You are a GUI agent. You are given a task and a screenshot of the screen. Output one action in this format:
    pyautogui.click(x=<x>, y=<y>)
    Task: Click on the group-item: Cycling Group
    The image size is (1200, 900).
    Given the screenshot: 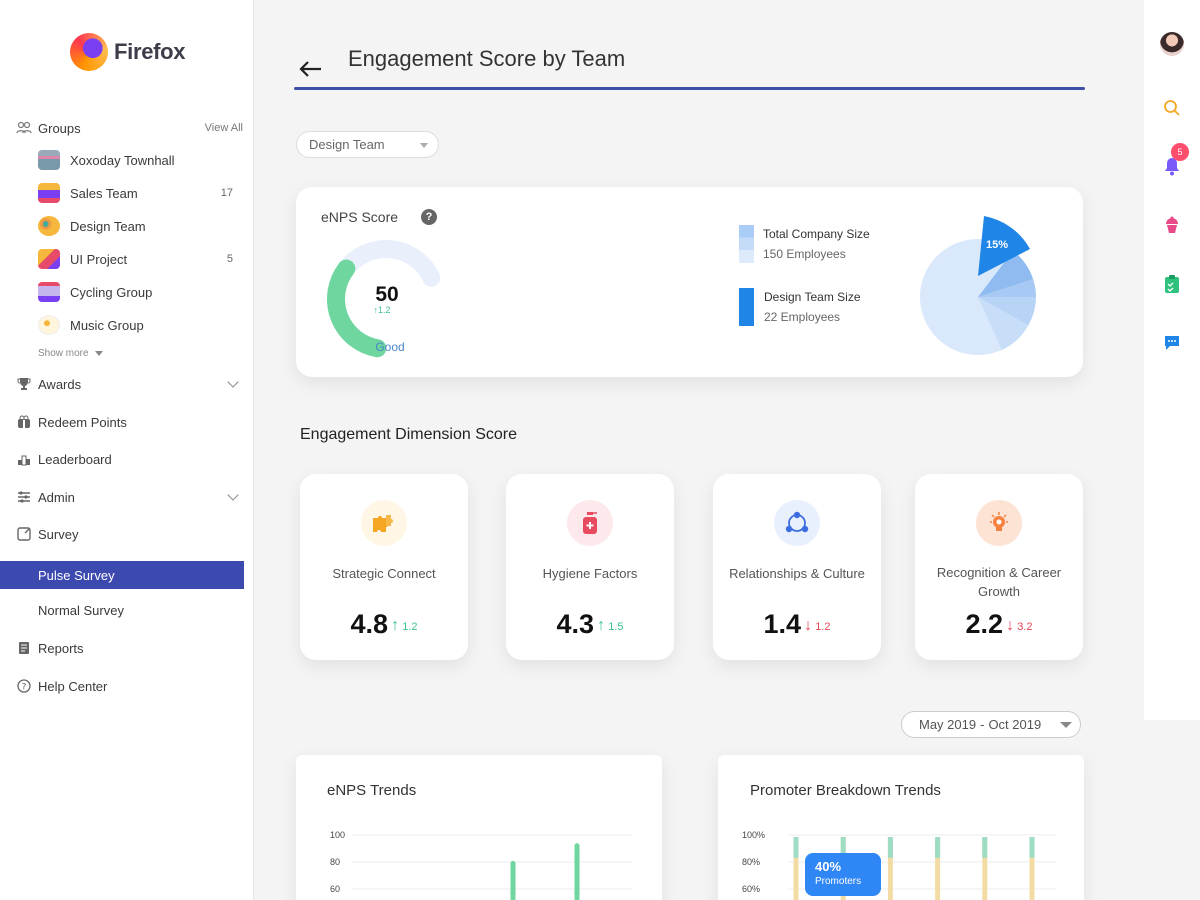 What is the action you would take?
    pyautogui.click(x=135, y=292)
    